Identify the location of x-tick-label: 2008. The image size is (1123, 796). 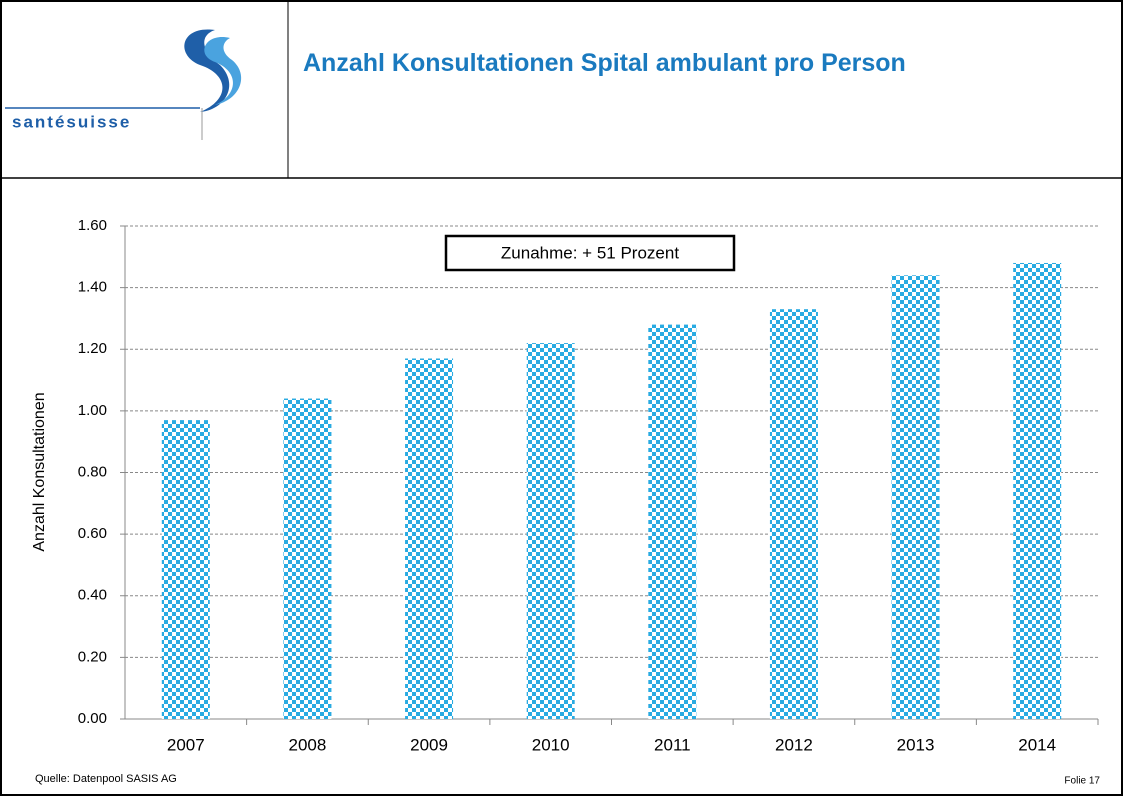
(308, 744).